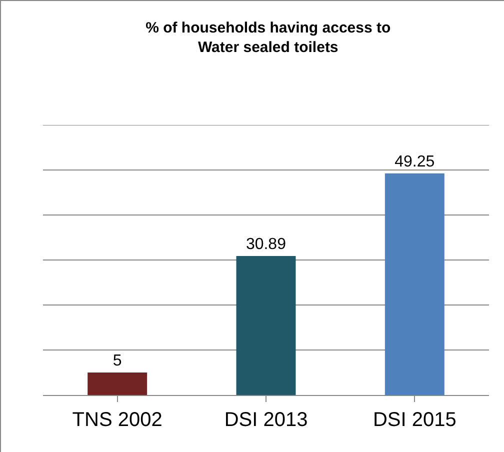  Describe the element at coordinates (266, 244) in the screenshot. I see `data-label: 30.89` at that location.